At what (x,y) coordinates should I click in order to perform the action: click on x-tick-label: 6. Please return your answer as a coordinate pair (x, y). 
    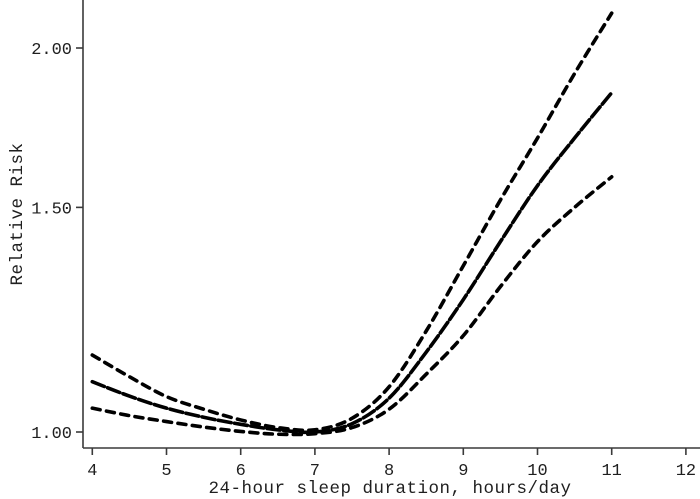
    Looking at the image, I should click on (241, 471).